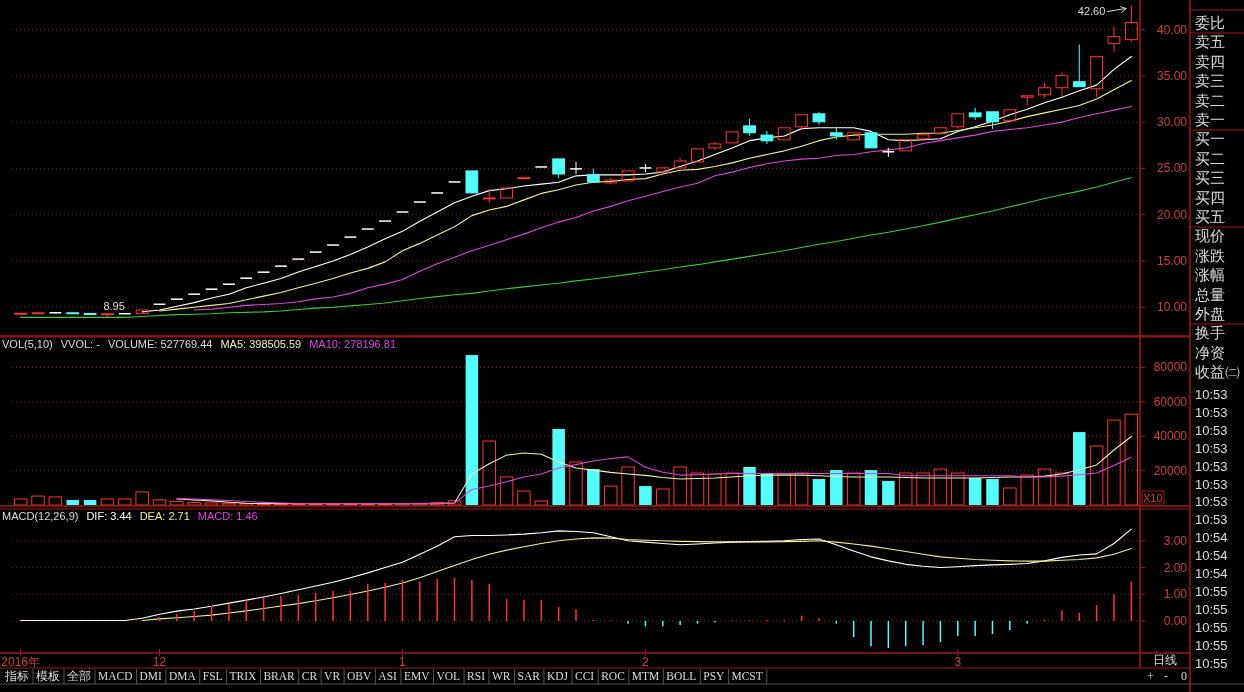 The height and width of the screenshot is (692, 1244). What do you see at coordinates (1175, 620) in the screenshot?
I see `y-tick-label: 0.00` at bounding box center [1175, 620].